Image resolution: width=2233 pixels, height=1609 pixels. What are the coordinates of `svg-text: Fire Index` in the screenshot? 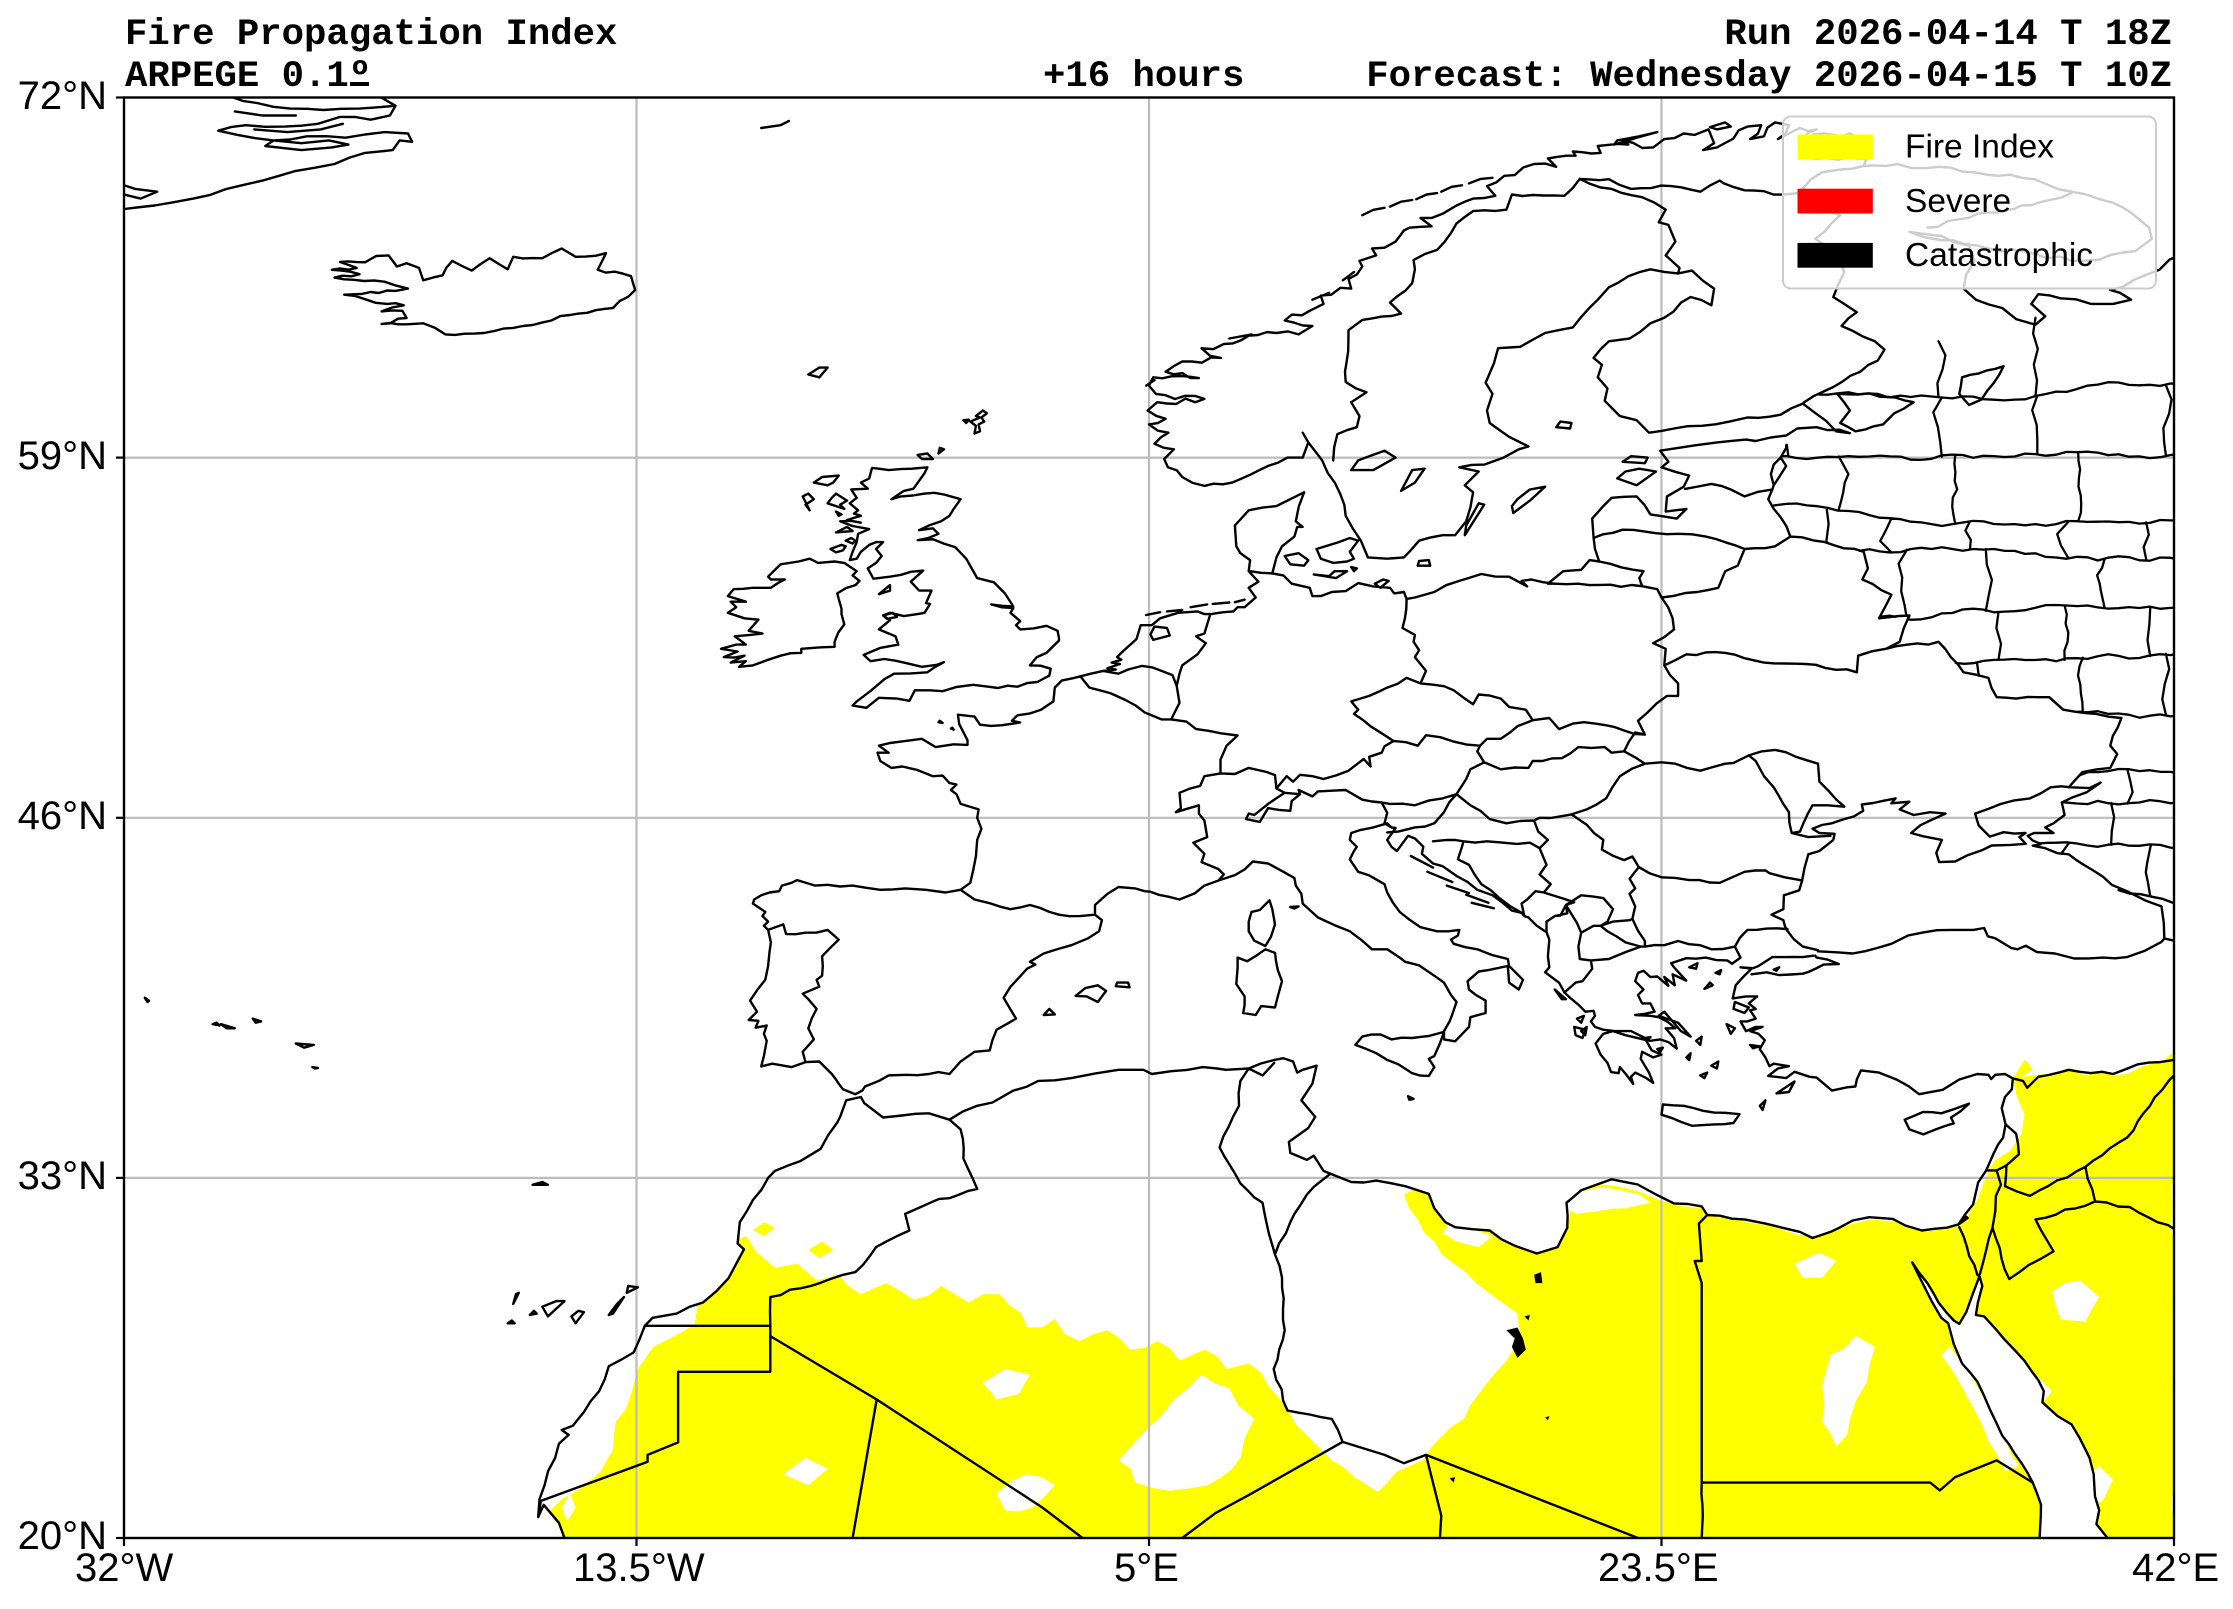 It's located at (1979, 147).